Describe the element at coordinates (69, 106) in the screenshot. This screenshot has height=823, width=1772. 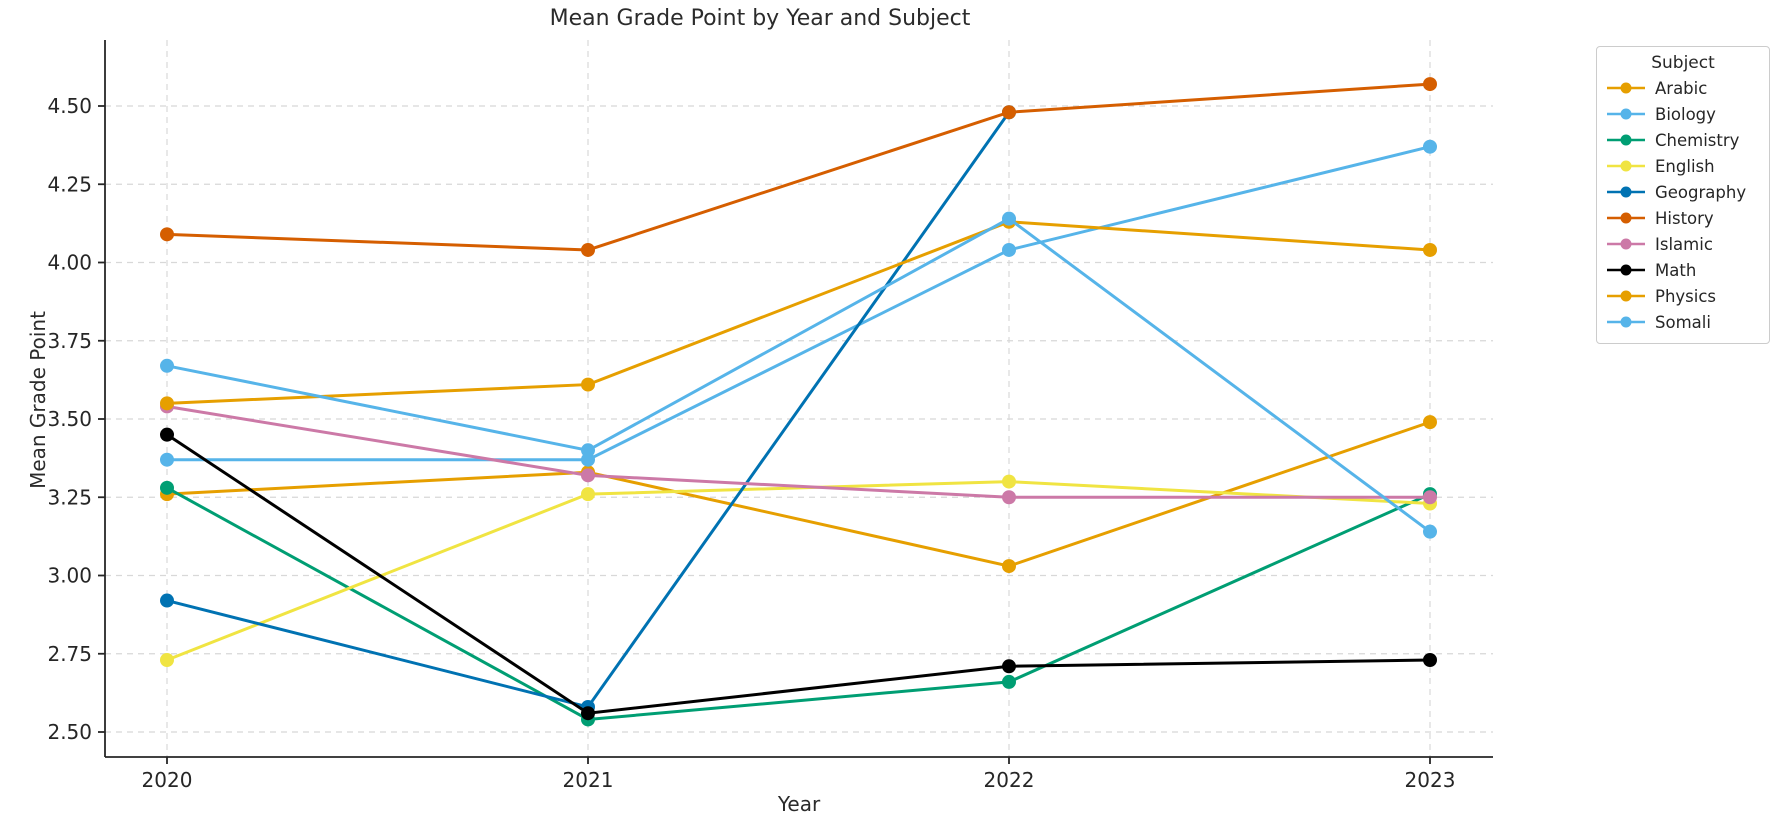
I see `y-tick-label: 4.50` at that location.